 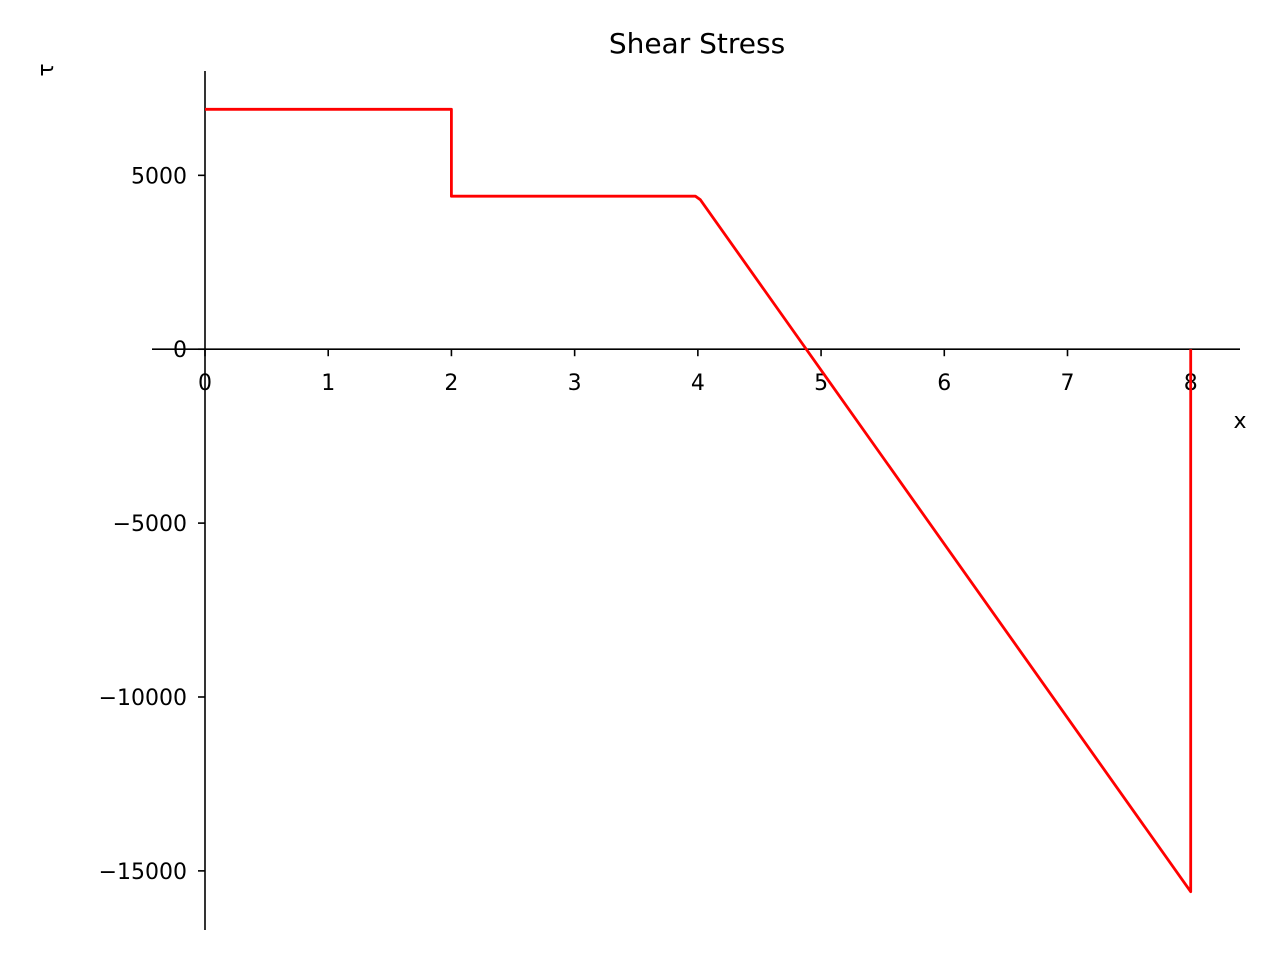 I want to click on x-tick-label: 4, so click(x=698, y=383).